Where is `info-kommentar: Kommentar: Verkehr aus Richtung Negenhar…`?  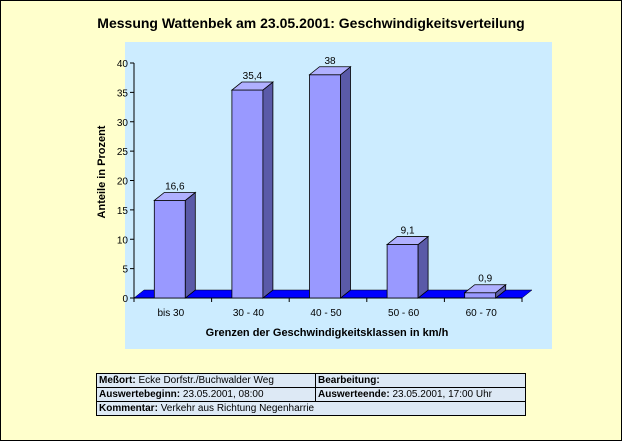
info-kommentar: Kommentar: Verkehr aus Richtung Negenhar… is located at coordinates (311, 408).